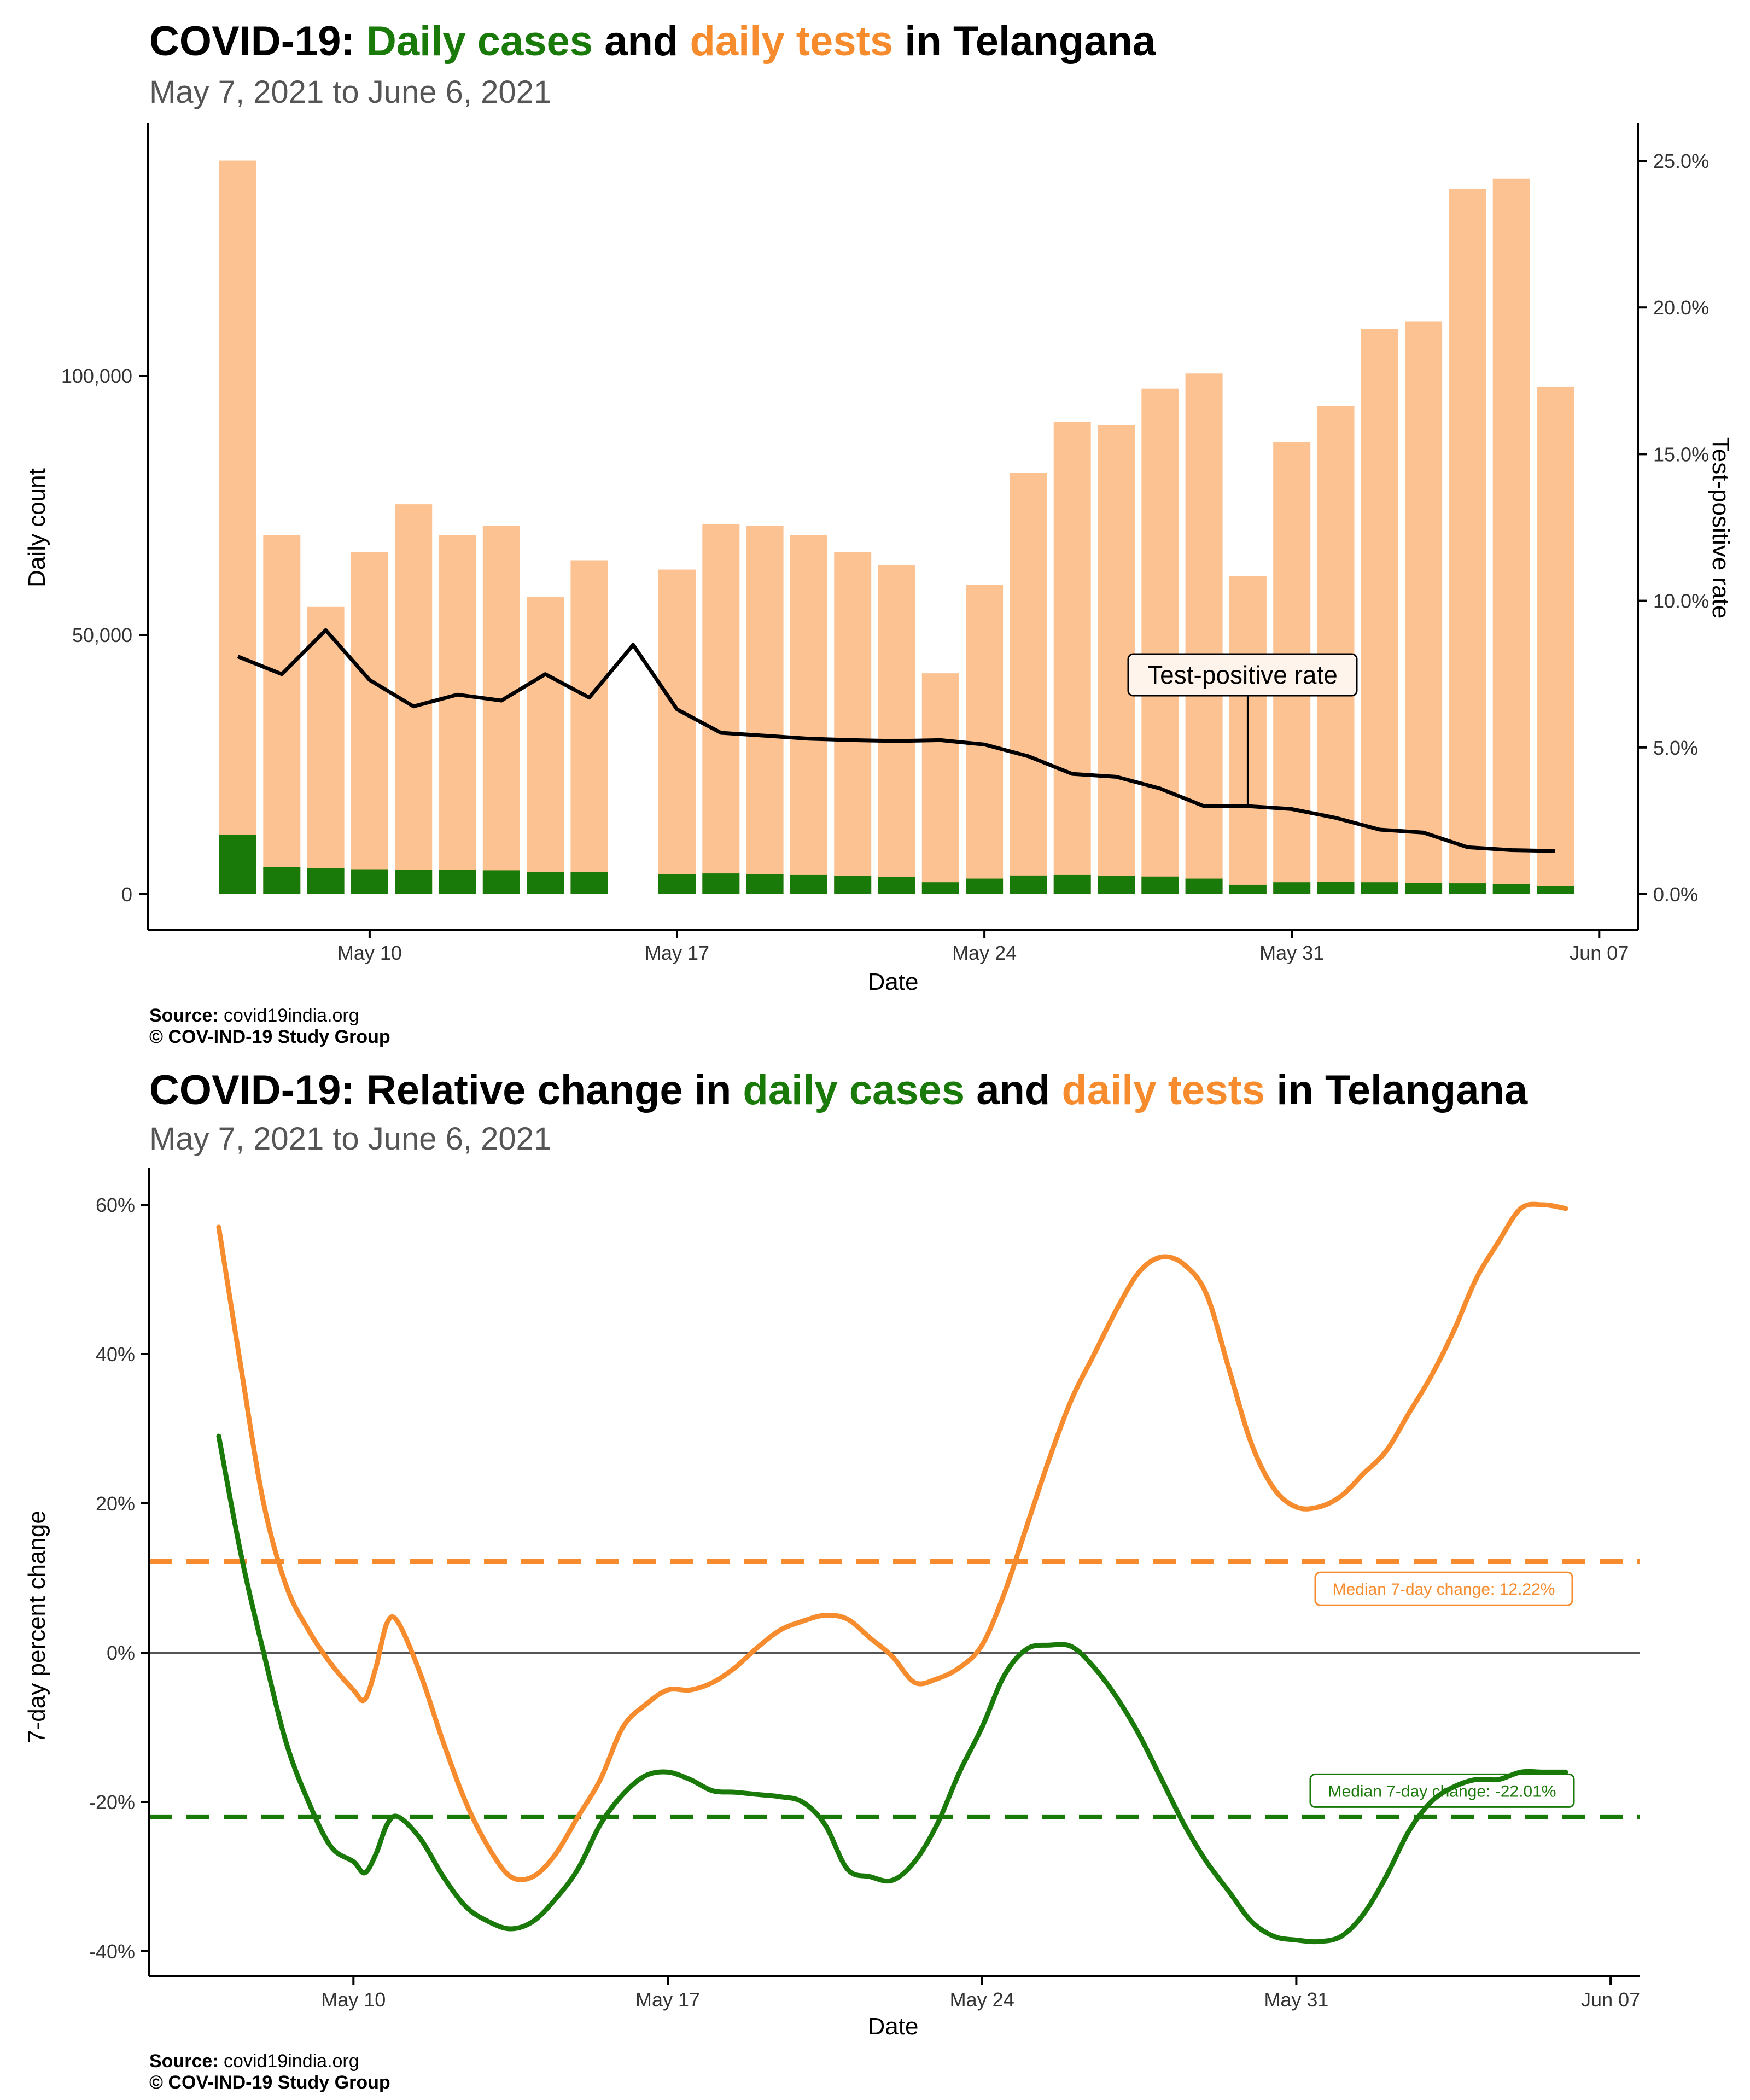 This screenshot has width=1750, height=2100. What do you see at coordinates (115, 1205) in the screenshot?
I see `y-tick-label: 60%` at bounding box center [115, 1205].